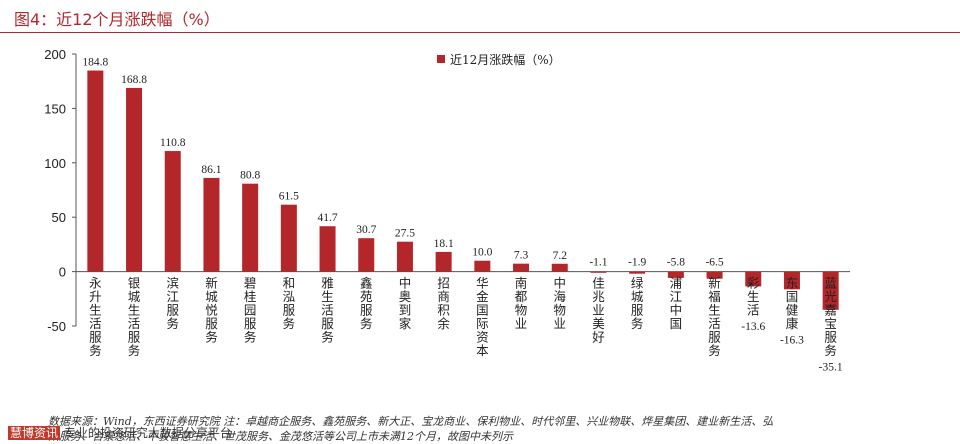 This screenshot has width=960, height=444. I want to click on data-label: -16.3, so click(792, 341).